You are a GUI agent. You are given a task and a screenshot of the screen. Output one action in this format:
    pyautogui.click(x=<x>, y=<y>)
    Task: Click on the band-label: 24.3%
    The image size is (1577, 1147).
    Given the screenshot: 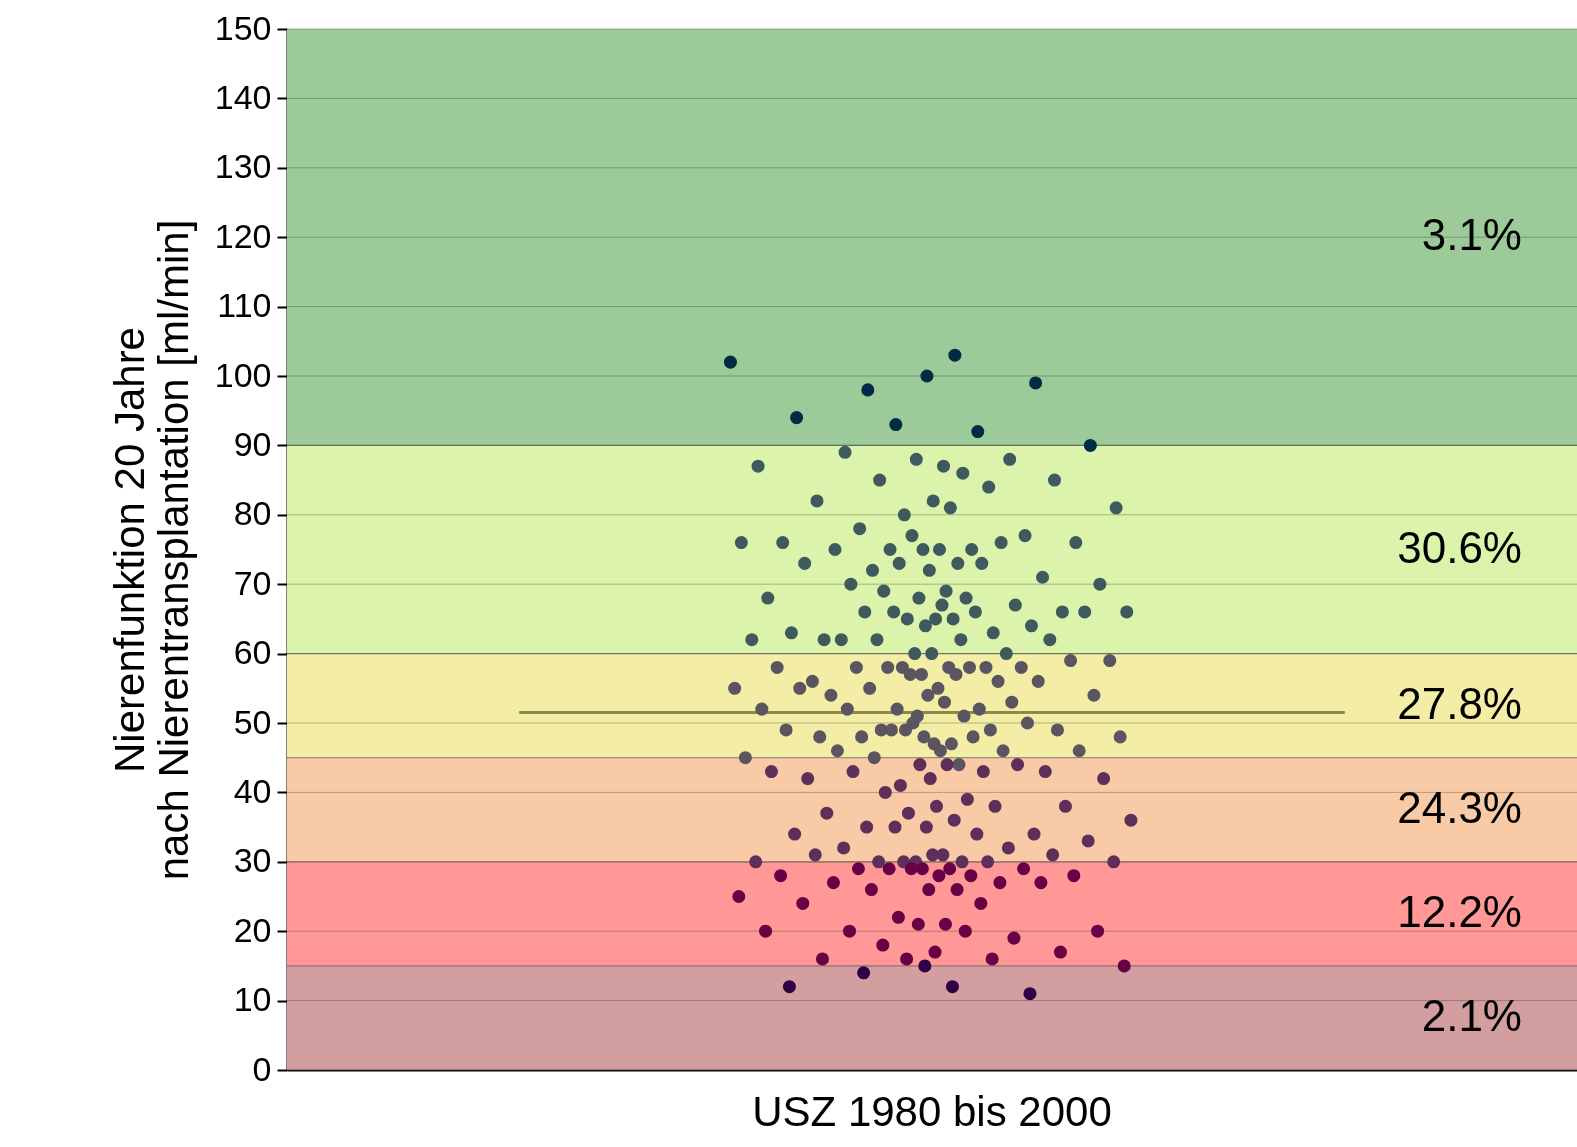 What is the action you would take?
    pyautogui.click(x=1459, y=807)
    